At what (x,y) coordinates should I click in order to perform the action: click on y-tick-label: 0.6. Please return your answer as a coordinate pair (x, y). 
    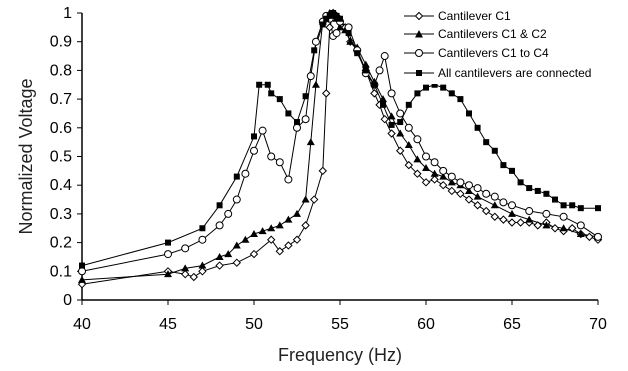
    Looking at the image, I should click on (61, 128).